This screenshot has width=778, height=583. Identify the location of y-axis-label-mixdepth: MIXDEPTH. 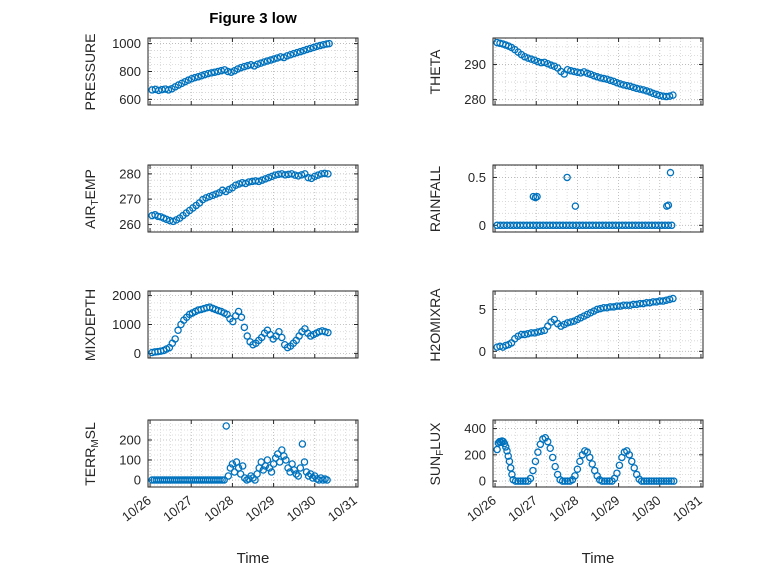
(90, 325).